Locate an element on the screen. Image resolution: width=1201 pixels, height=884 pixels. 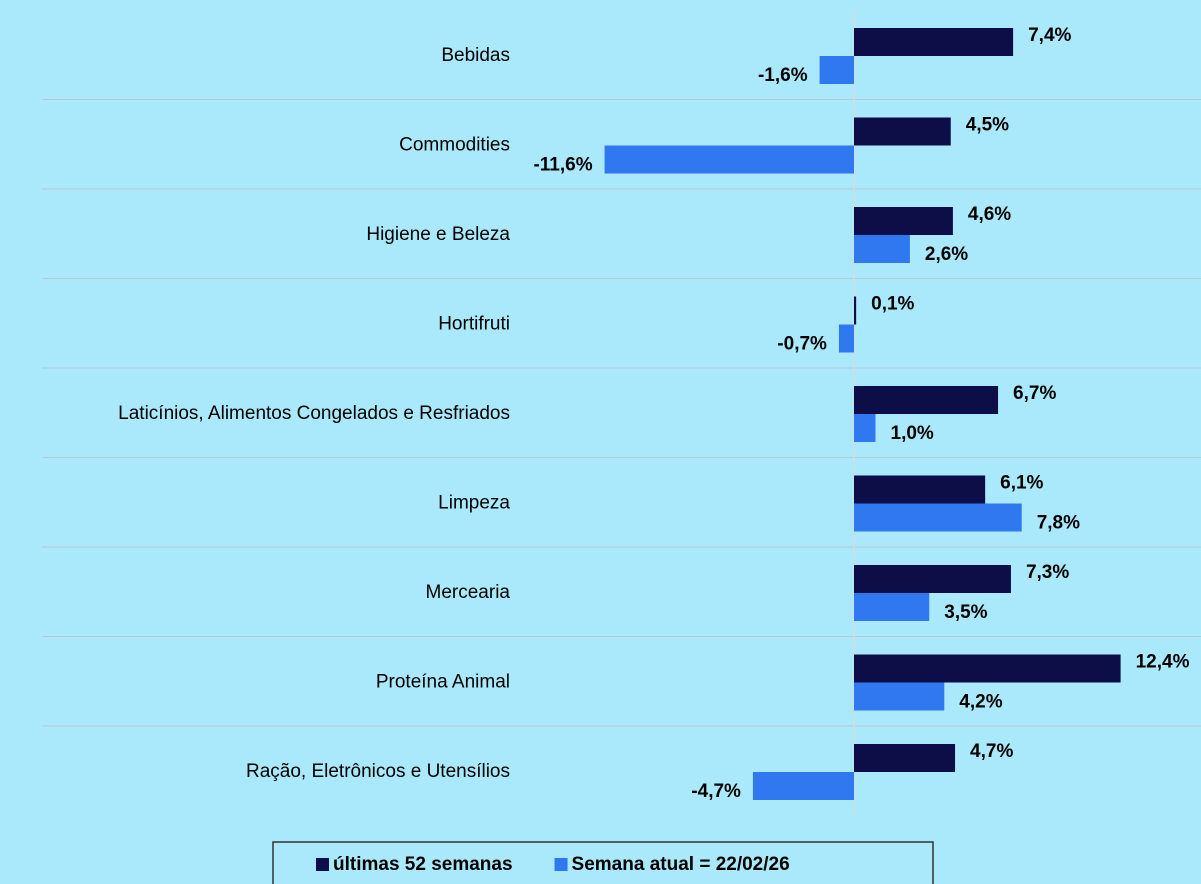
legend-box is located at coordinates (603, 862).